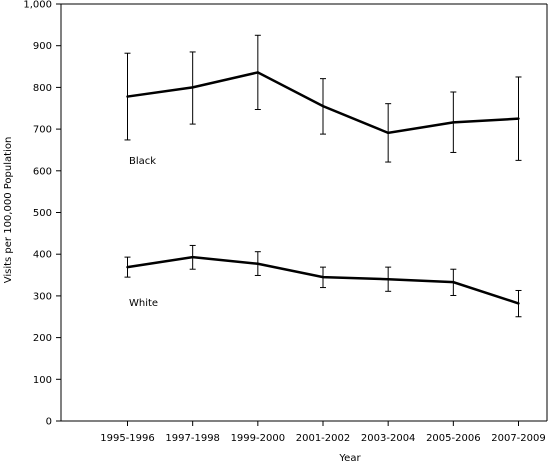 The width and height of the screenshot is (548, 464). I want to click on y-tick-label: 300, so click(42, 296).